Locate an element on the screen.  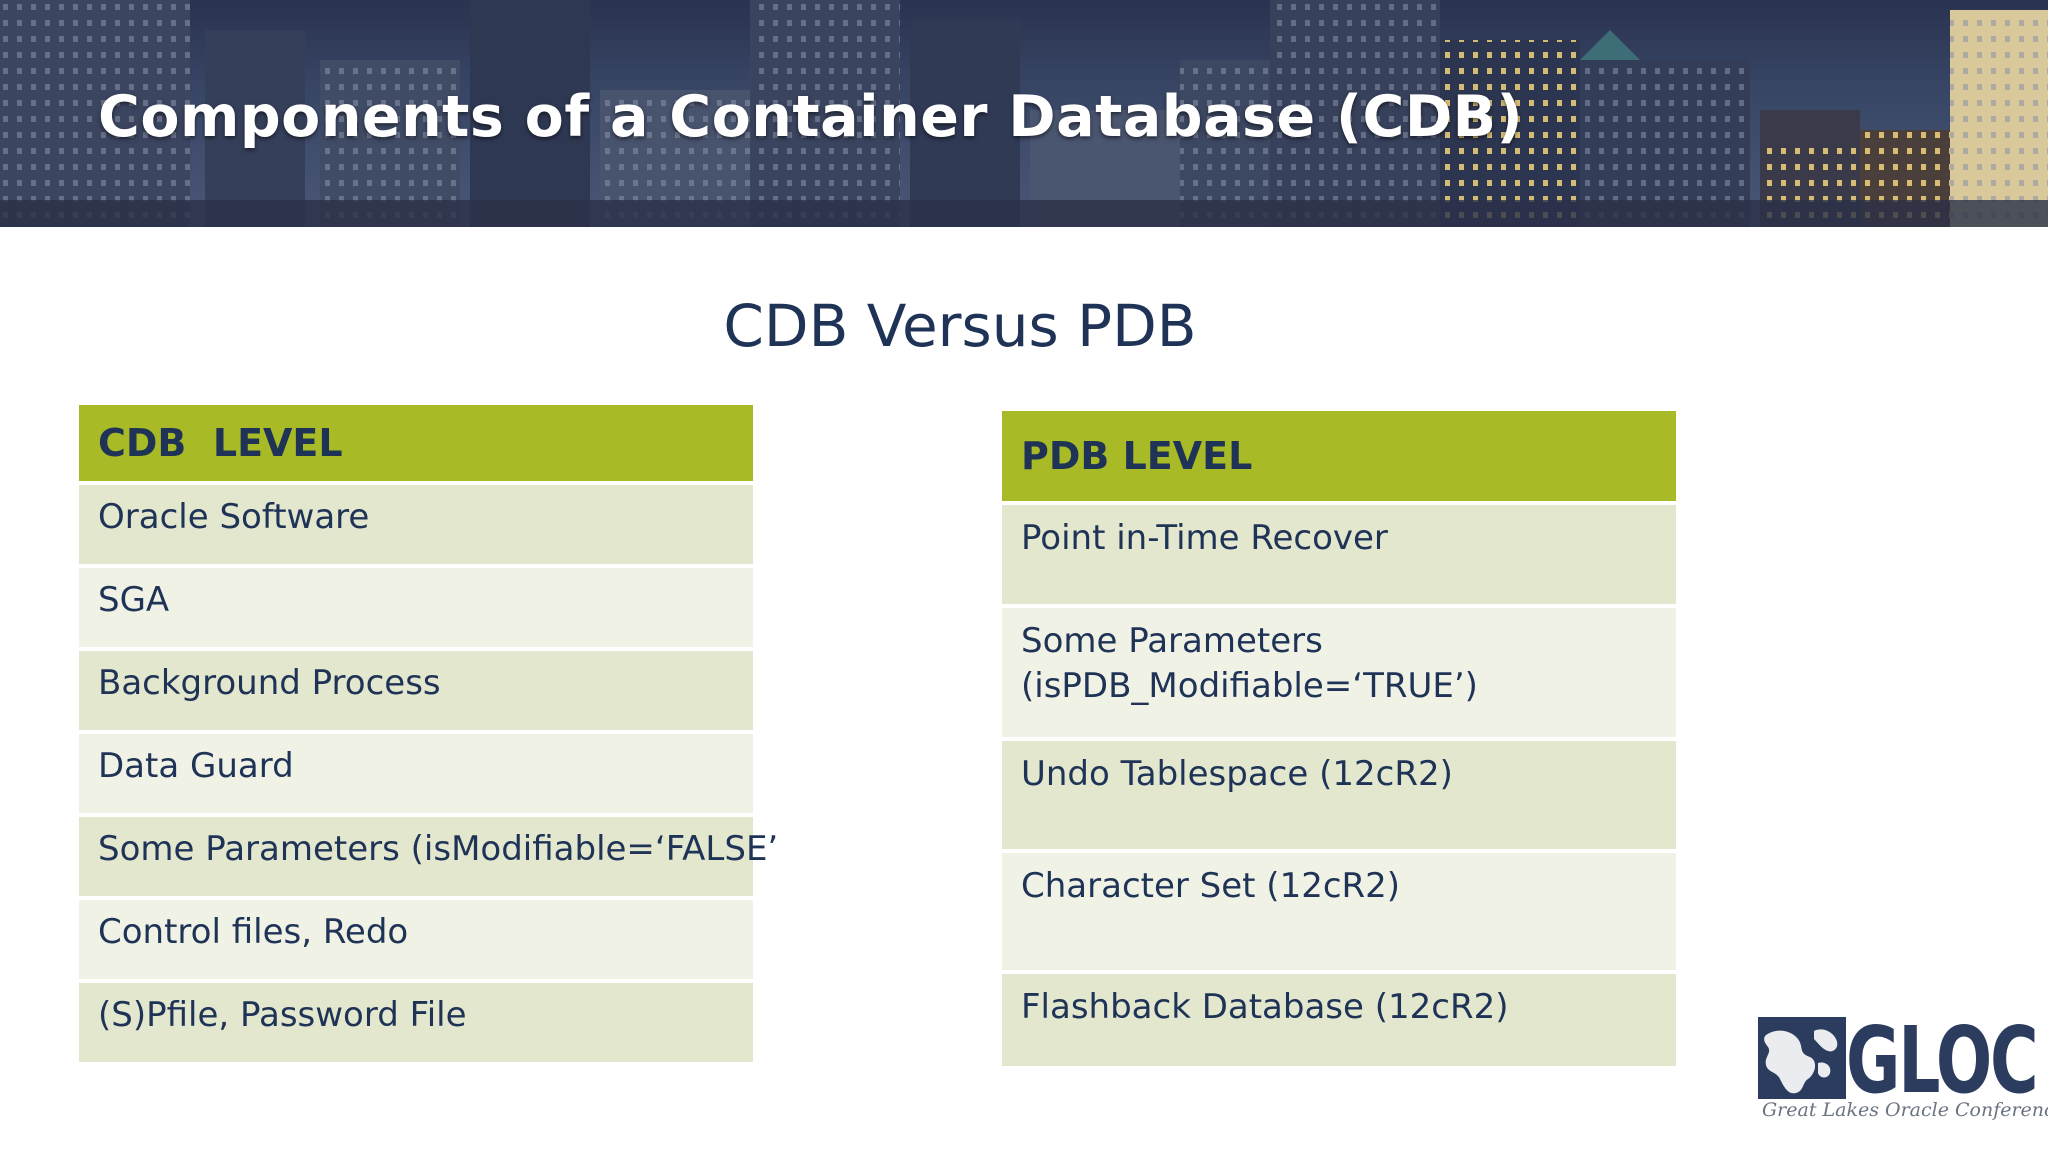
cdb-row: SGA is located at coordinates (416, 605).